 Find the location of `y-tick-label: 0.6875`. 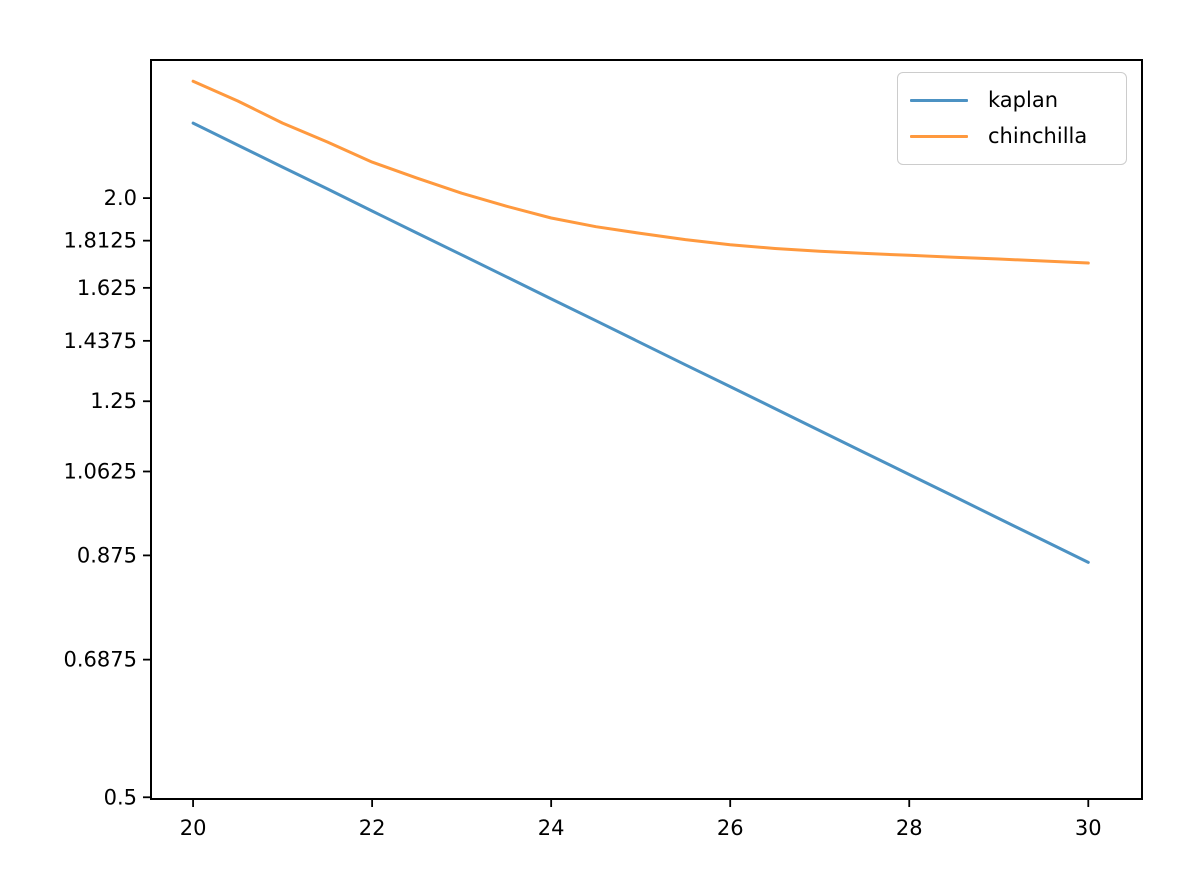

y-tick-label: 0.6875 is located at coordinates (100, 660).